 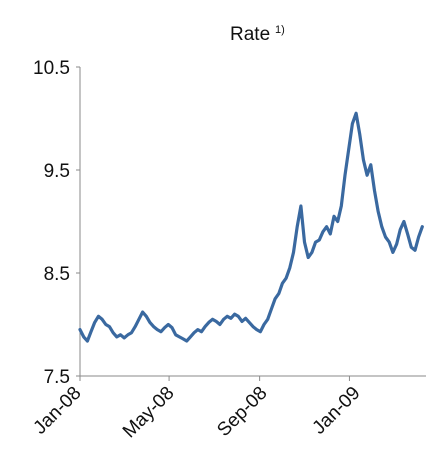 What do you see at coordinates (242, 412) in the screenshot?
I see `x-tick-label: Sep-08` at bounding box center [242, 412].